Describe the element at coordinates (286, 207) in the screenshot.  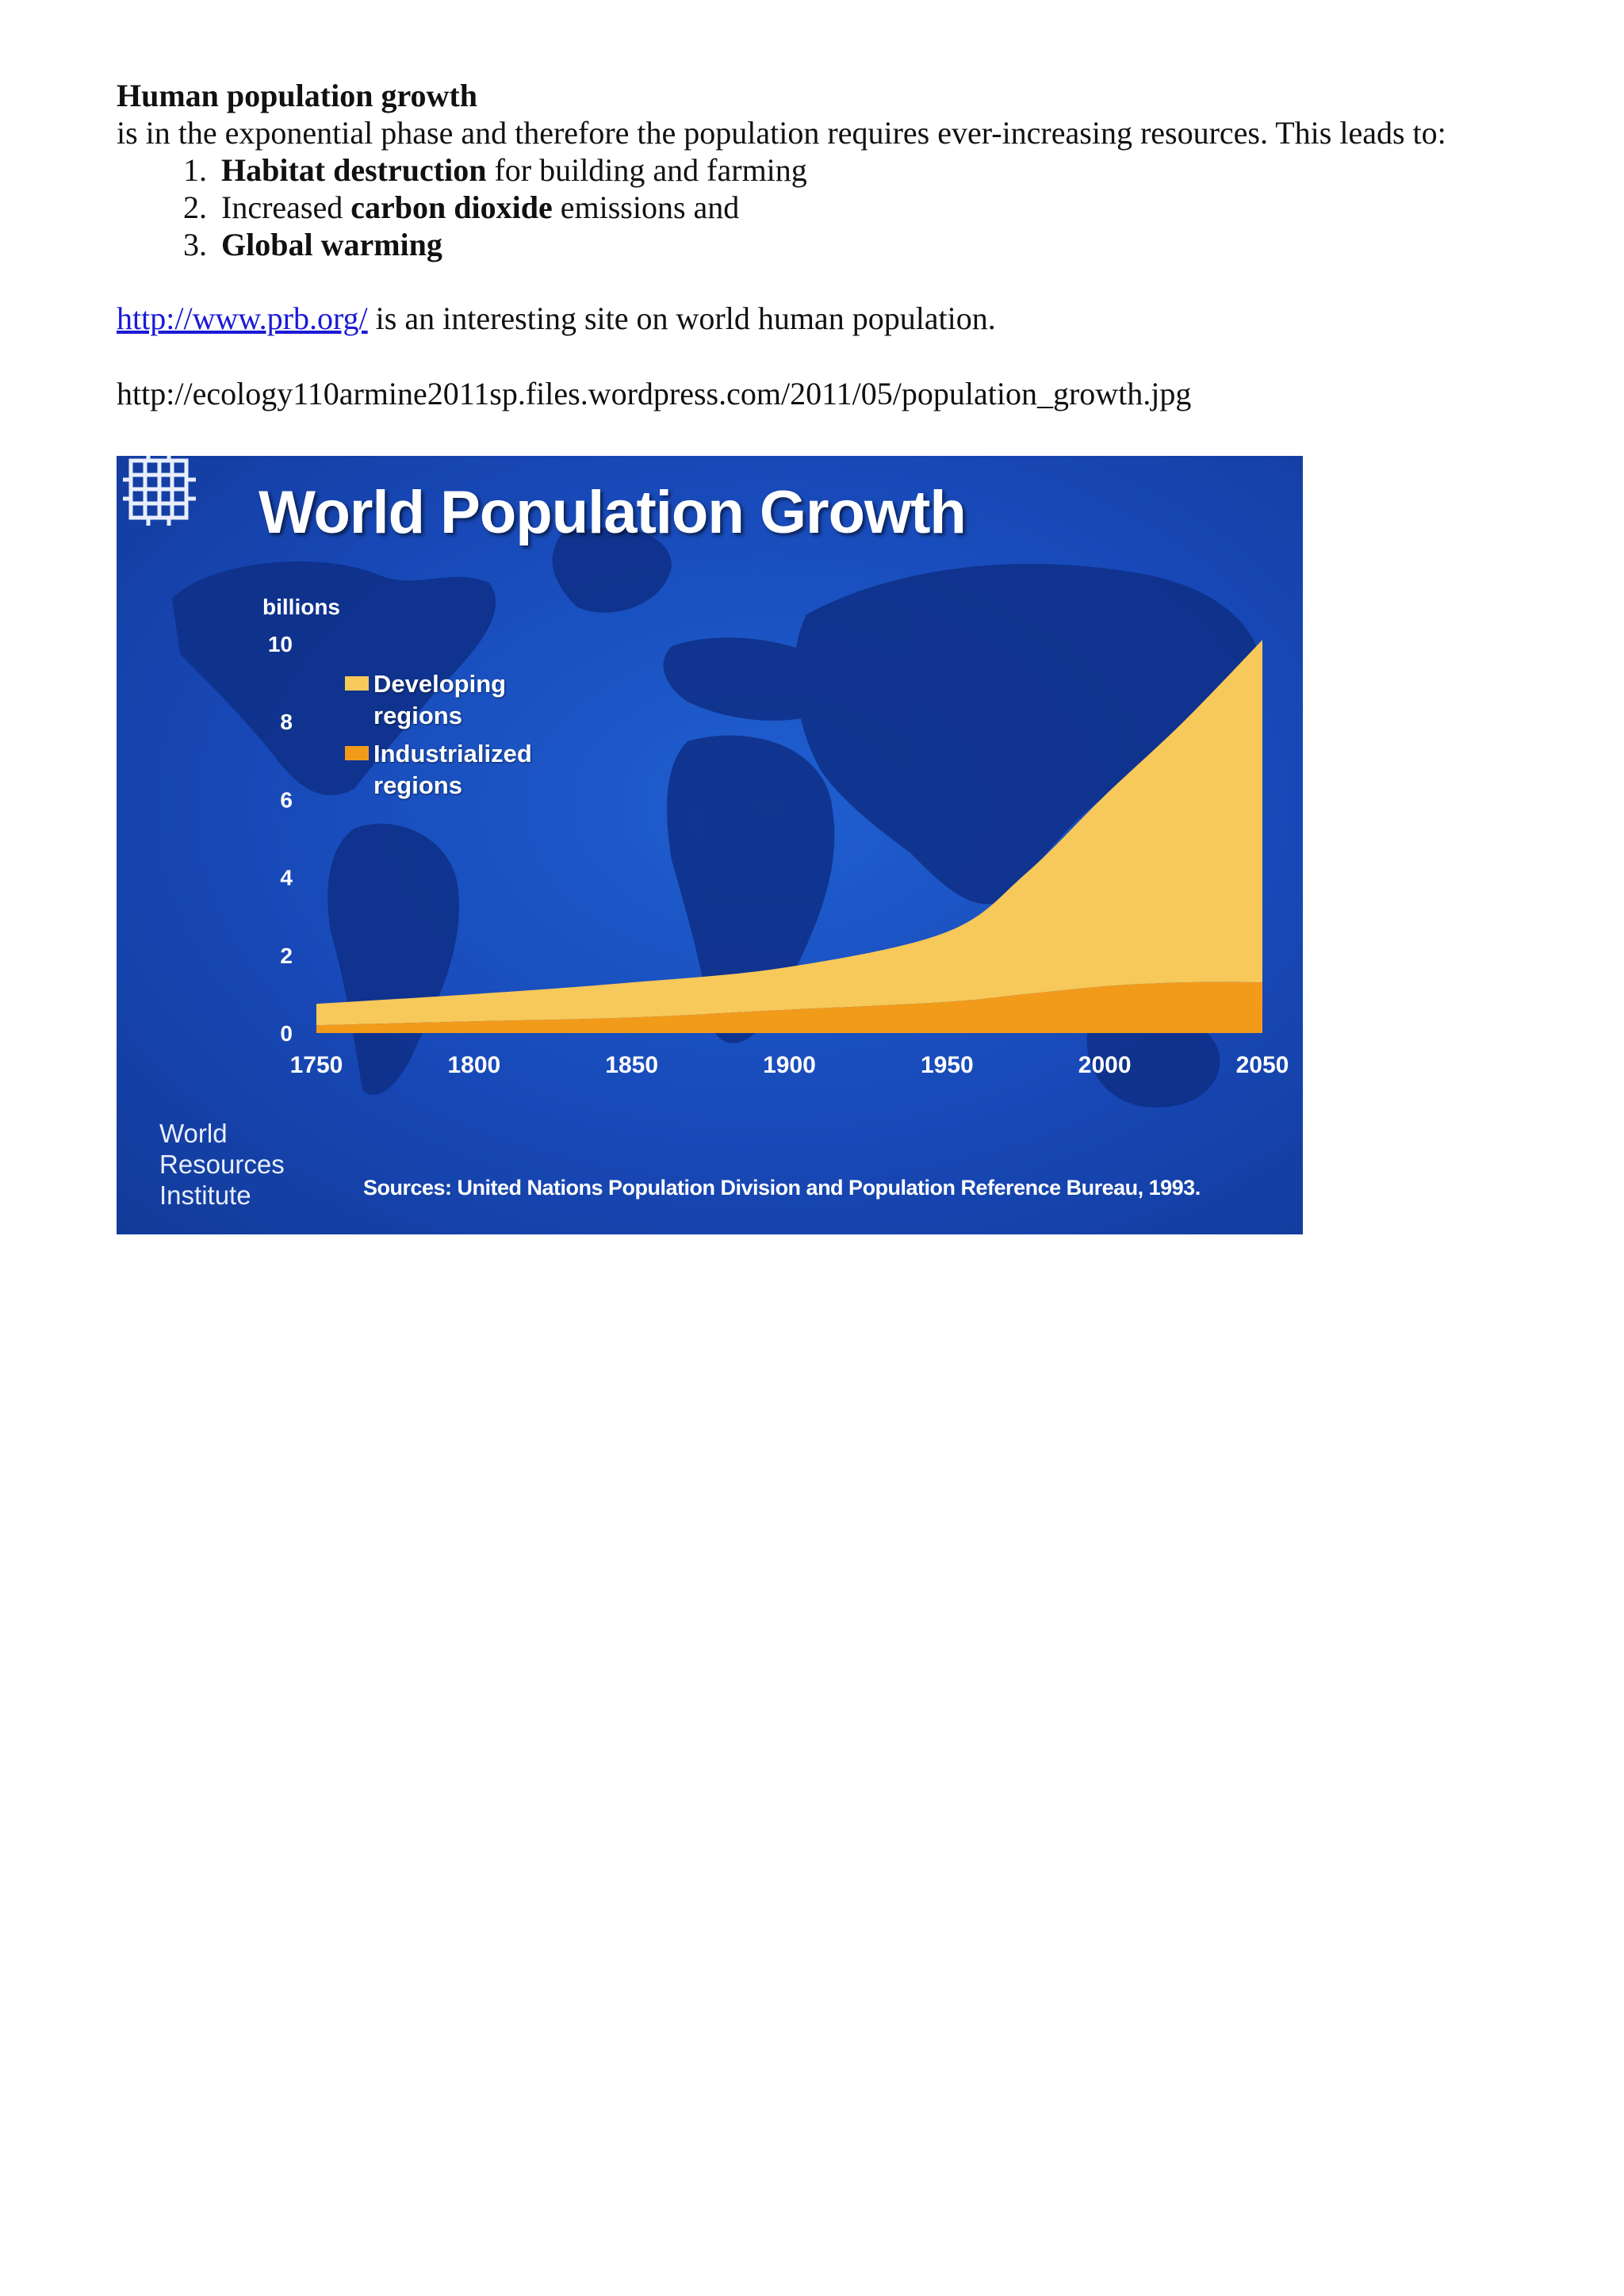
I see `list-item-prefix: Increased` at that location.